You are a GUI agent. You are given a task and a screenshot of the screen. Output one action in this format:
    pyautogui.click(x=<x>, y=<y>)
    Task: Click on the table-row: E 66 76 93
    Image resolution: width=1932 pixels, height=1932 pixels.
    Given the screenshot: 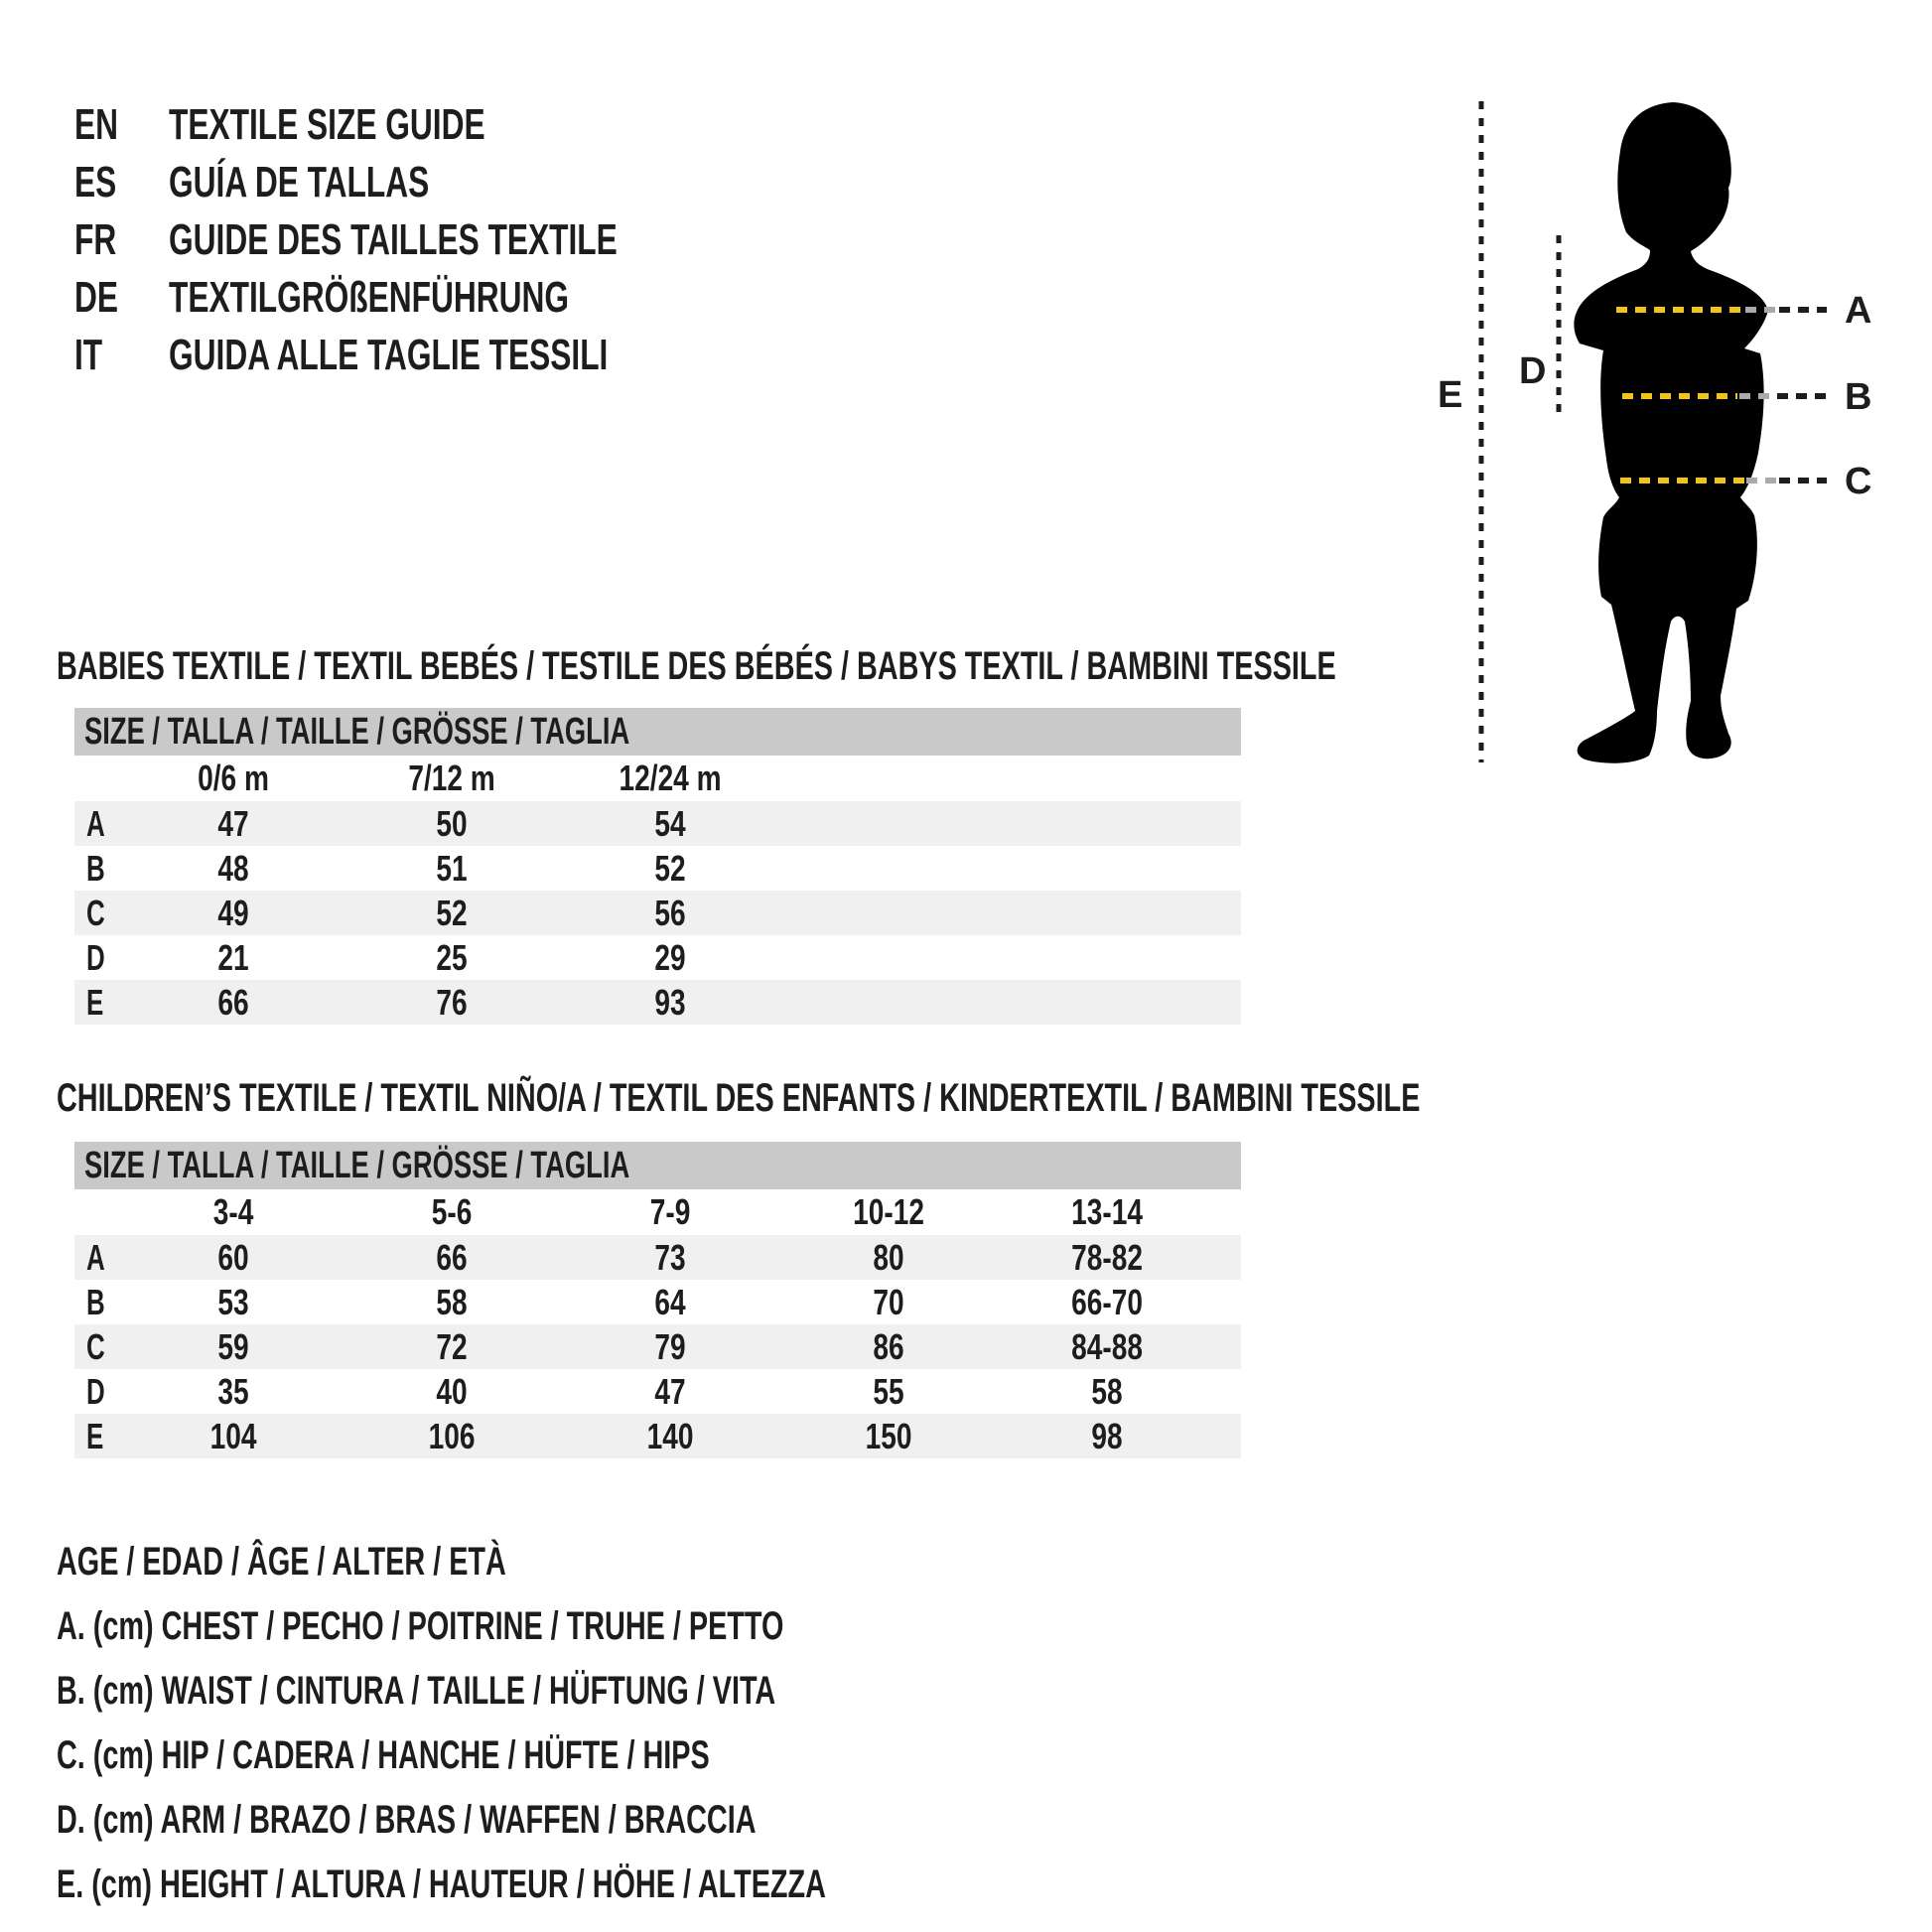 What is the action you would take?
    pyautogui.click(x=658, y=1003)
    